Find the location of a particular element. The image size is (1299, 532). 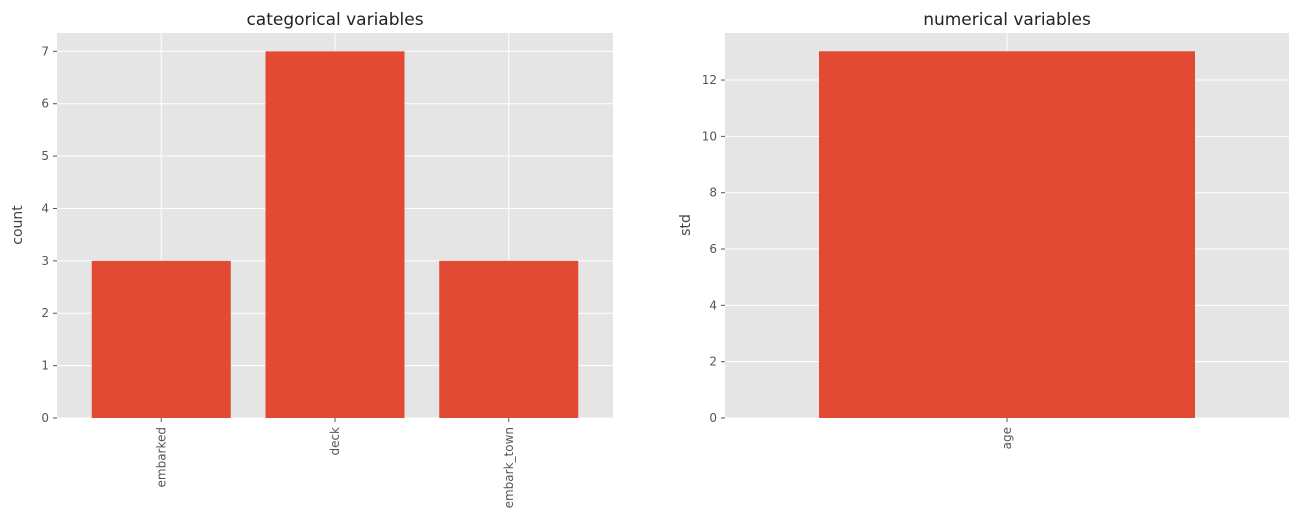

y-axis-label-categorical: count is located at coordinates (18, 225).